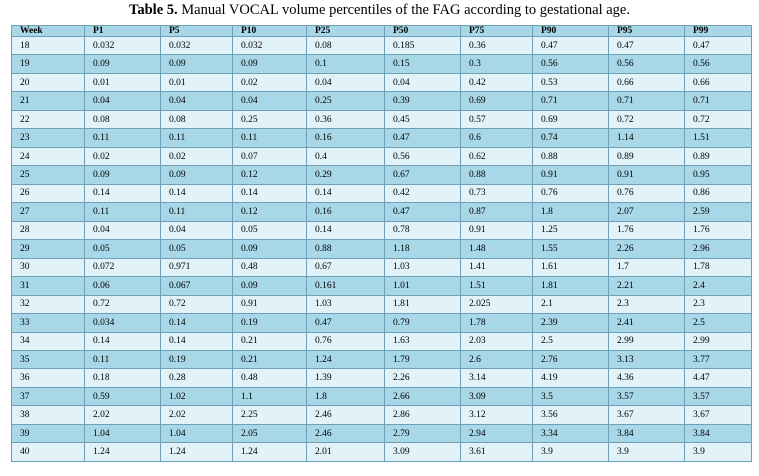  What do you see at coordinates (48, 138) in the screenshot?
I see `week-cell: 23` at bounding box center [48, 138].